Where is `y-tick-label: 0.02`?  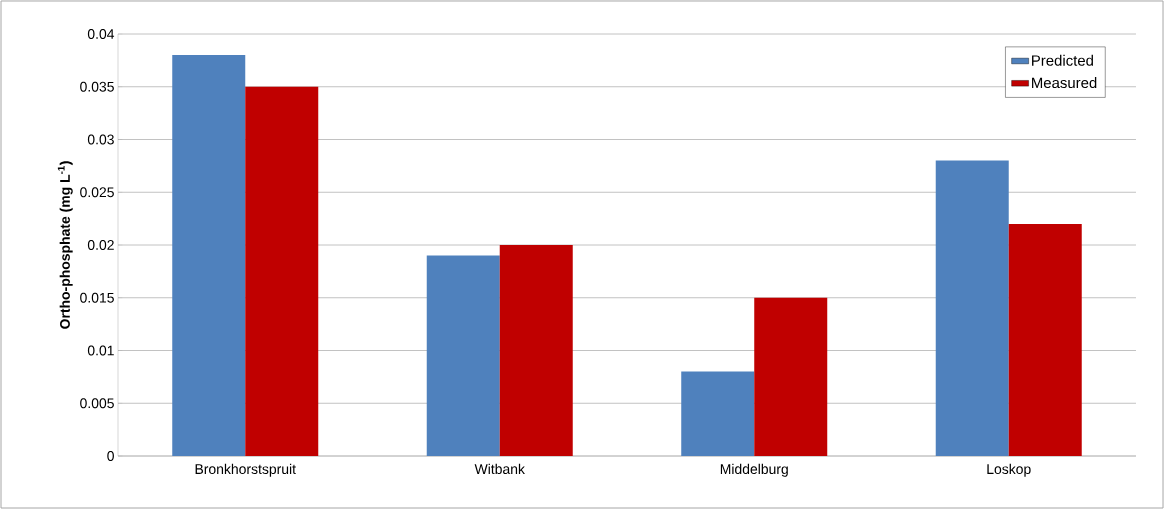 y-tick-label: 0.02 is located at coordinates (100, 245).